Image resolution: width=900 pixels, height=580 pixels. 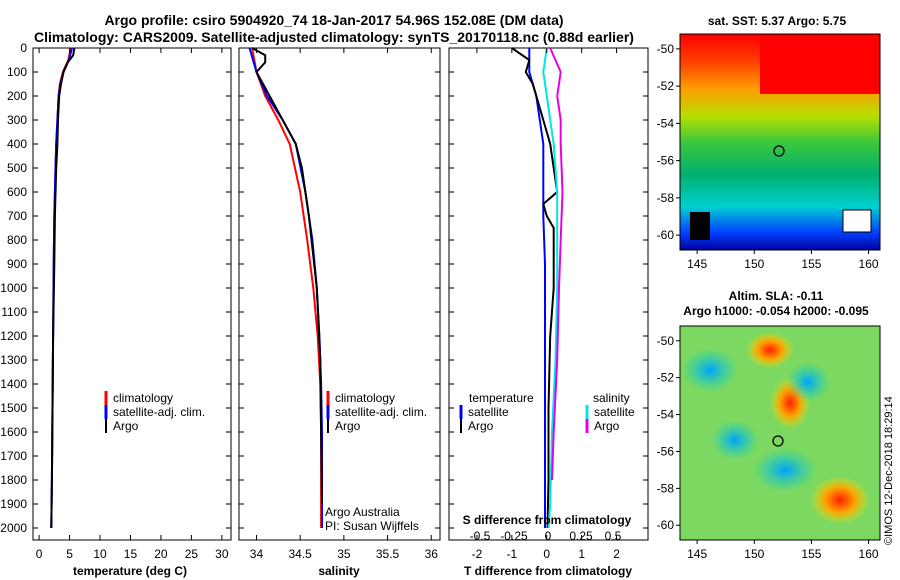 I want to click on x-tick-label: 36, so click(x=432, y=554).